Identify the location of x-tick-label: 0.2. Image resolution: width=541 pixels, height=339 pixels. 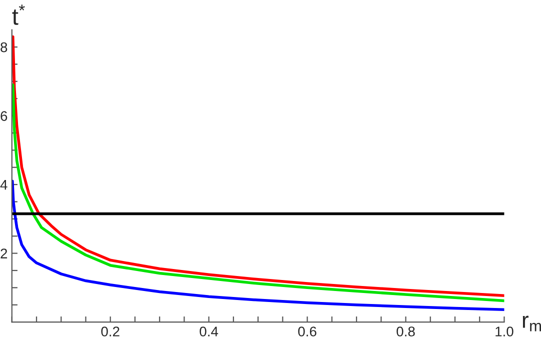
(110, 331).